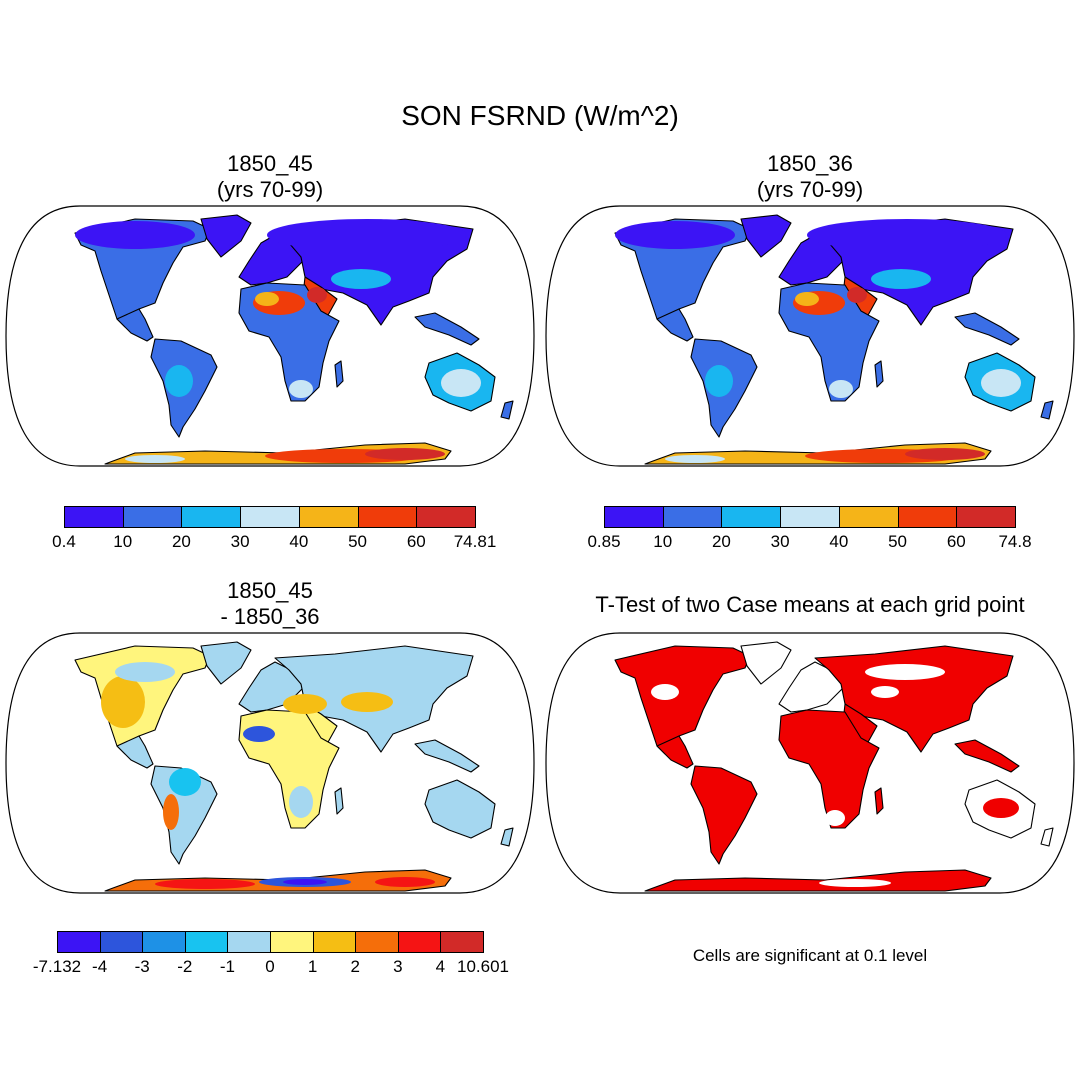  I want to click on region-amazon-south, so click(719, 381).